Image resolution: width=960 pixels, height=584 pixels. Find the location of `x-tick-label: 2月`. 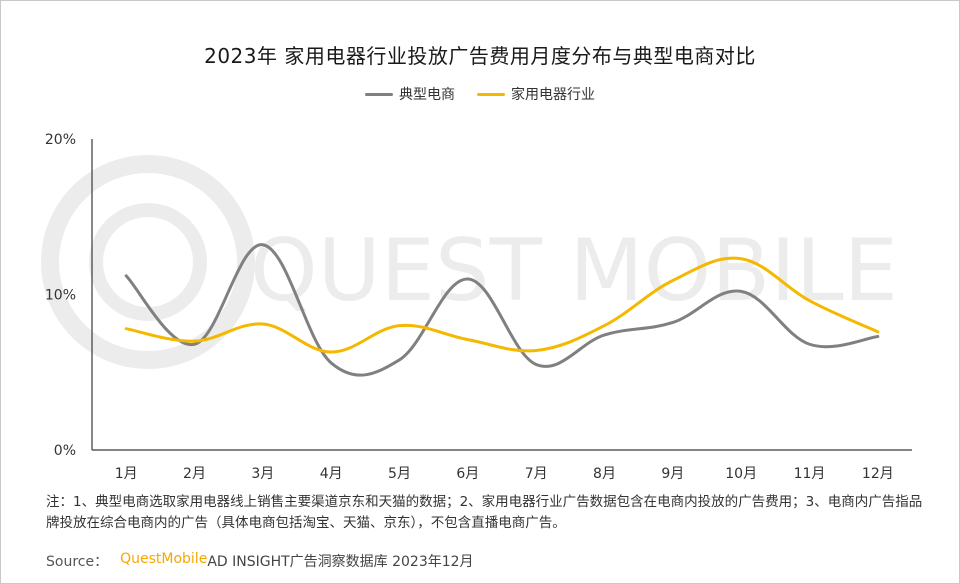

x-tick-label: 2月 is located at coordinates (194, 474).